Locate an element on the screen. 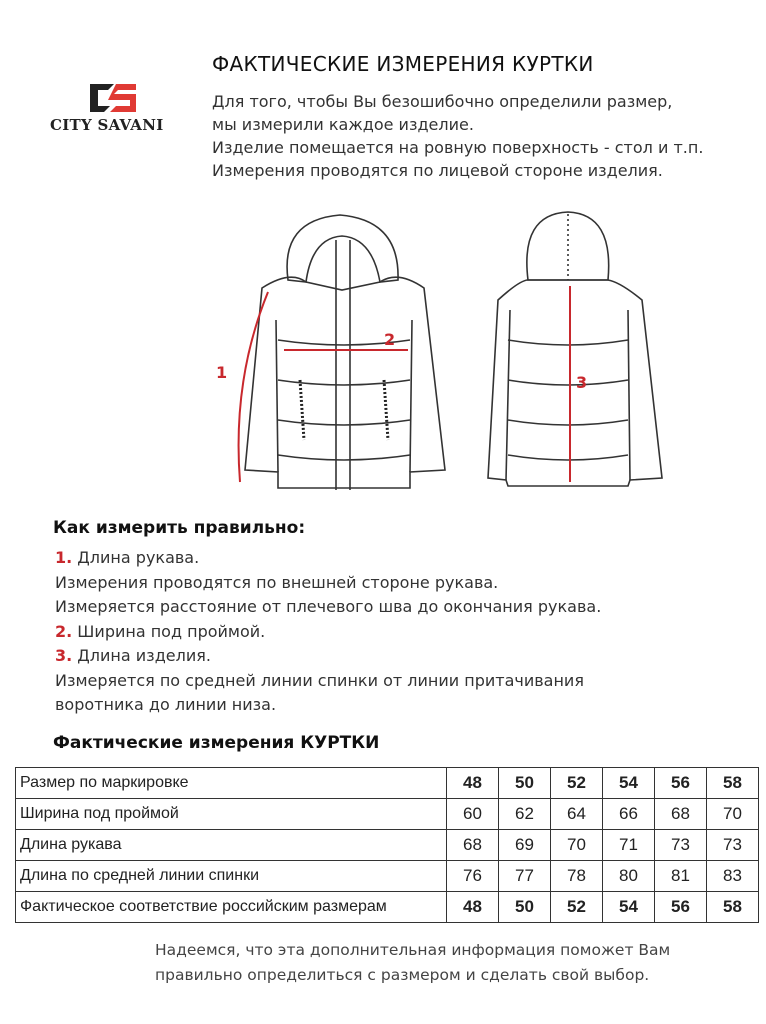 Image resolution: width=766 pixels, height=1024 pixels. table-heading: Фактические измерения КУРТКИ is located at coordinates (216, 743).